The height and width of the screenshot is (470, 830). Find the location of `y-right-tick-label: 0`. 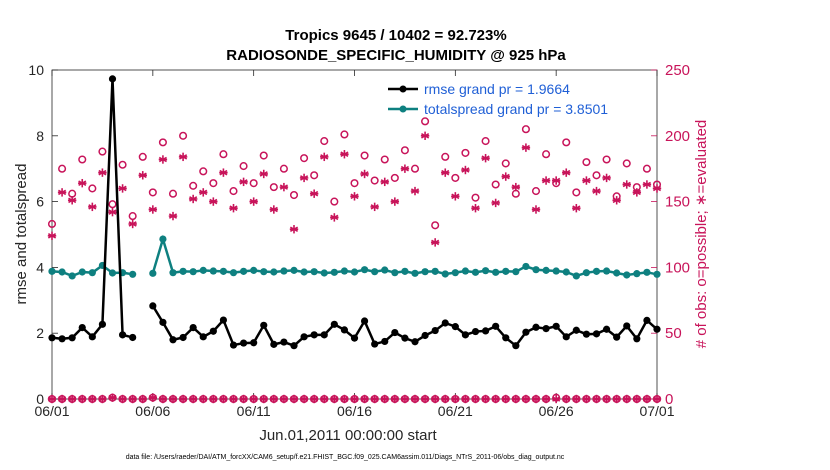

y-right-tick-label: 0 is located at coordinates (669, 399).